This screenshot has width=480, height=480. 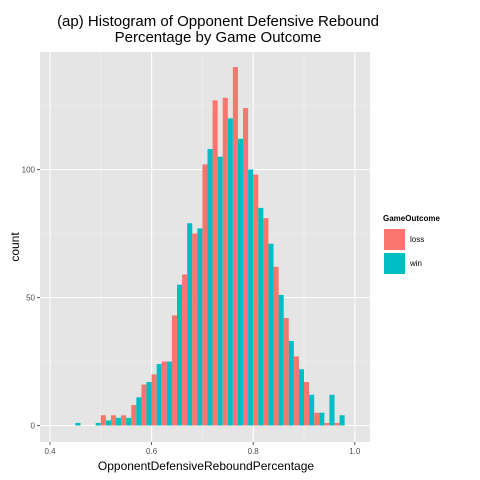 I want to click on bar-loss-0.66, so click(x=185, y=350).